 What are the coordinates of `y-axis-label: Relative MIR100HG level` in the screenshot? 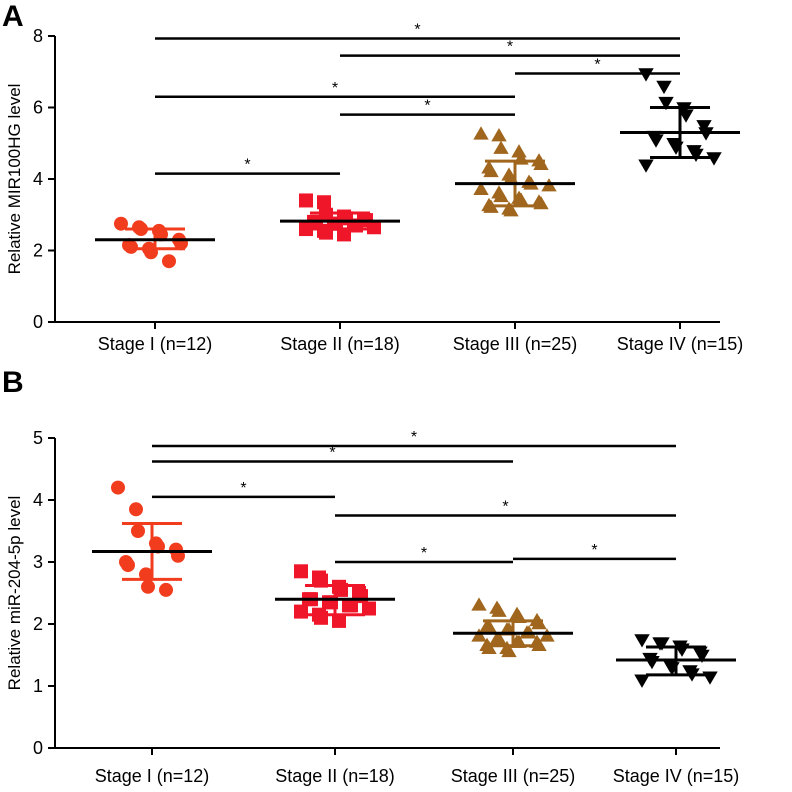 It's located at (14, 179).